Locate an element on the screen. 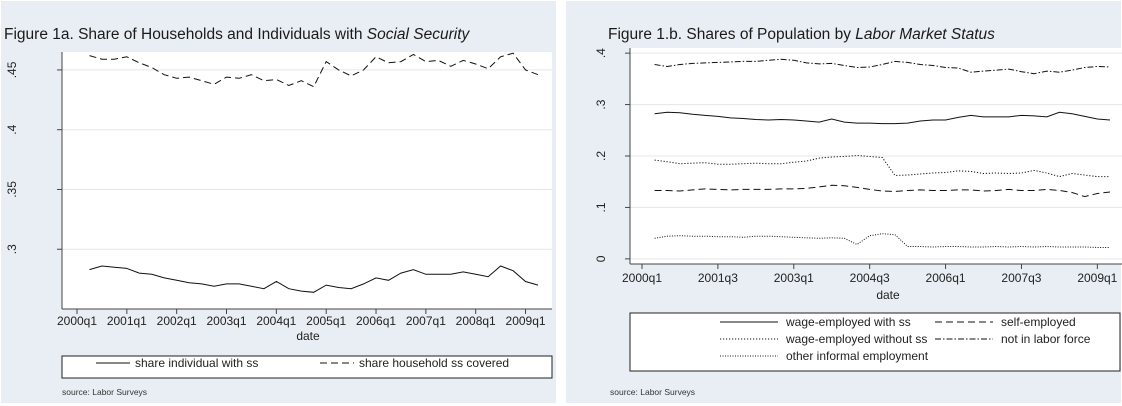  chart-1a-source: source: Labor Surveys is located at coordinates (104, 392).